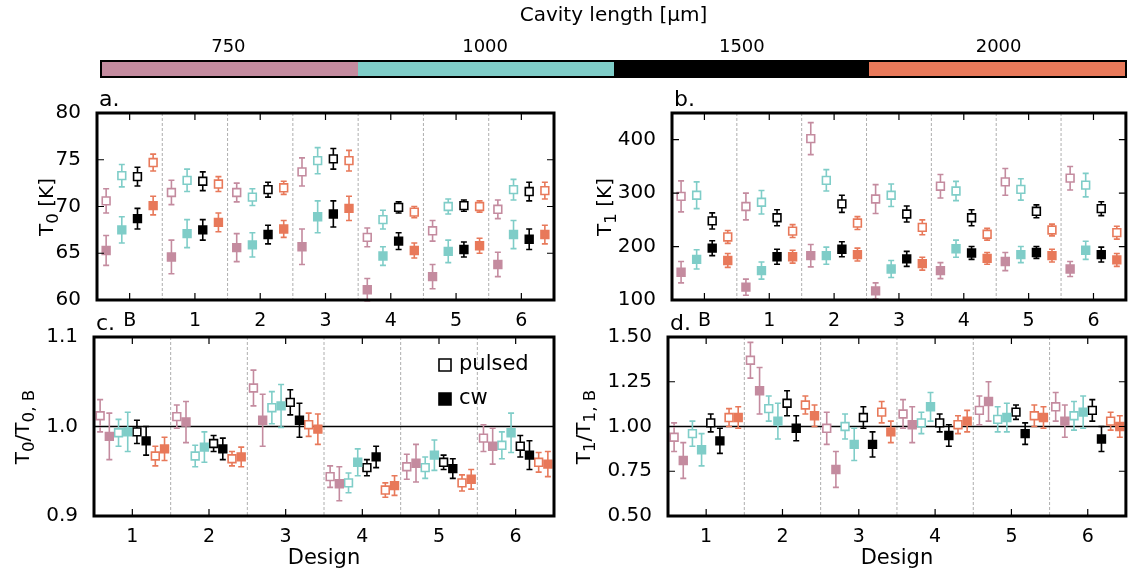 The height and width of the screenshot is (579, 1133). Describe the element at coordinates (636, 137) in the screenshot. I see `y-tick-label: 400` at that location.